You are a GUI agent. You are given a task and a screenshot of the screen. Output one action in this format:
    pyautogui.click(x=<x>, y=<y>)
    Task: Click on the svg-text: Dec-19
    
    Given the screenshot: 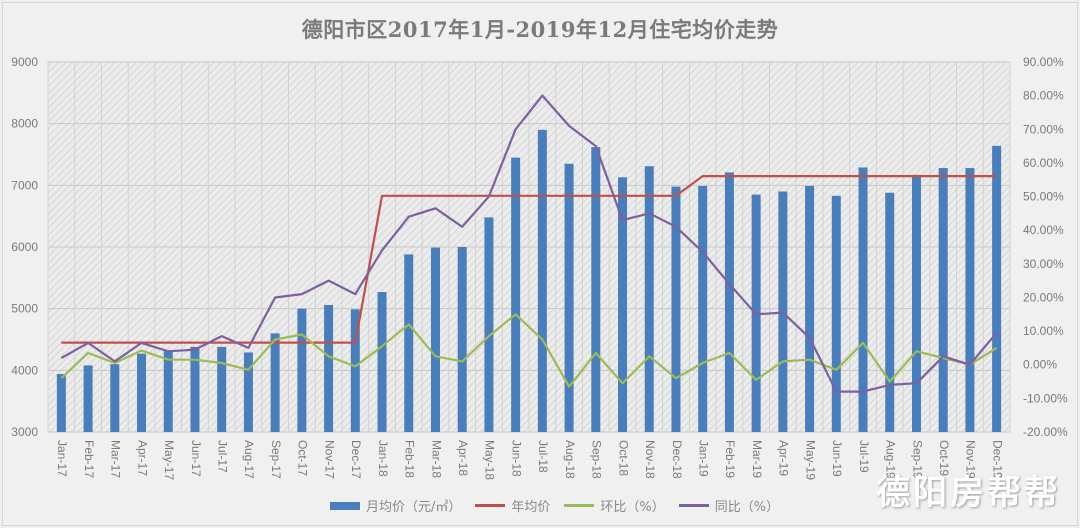 What is the action you would take?
    pyautogui.click(x=997, y=459)
    